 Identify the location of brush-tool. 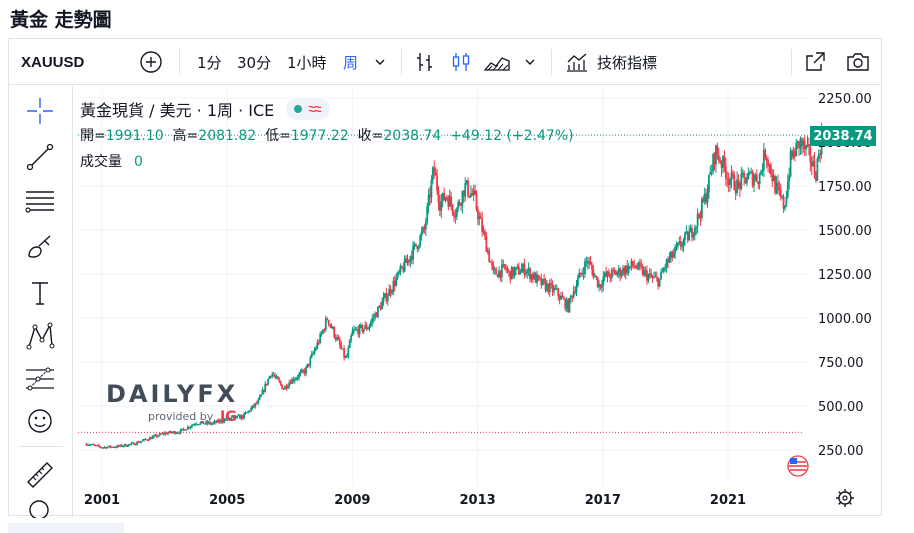
(40, 247).